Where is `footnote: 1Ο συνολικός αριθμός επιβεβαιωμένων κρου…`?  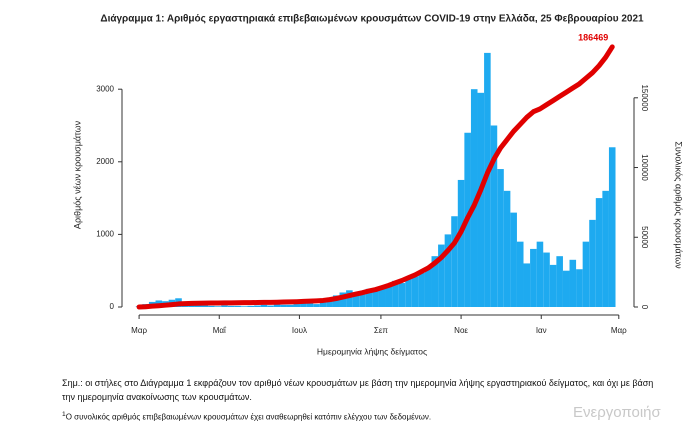
footnote: 1Ο συνολικός αριθμός επιβεβαιωμένων κρου… is located at coordinates (246, 416).